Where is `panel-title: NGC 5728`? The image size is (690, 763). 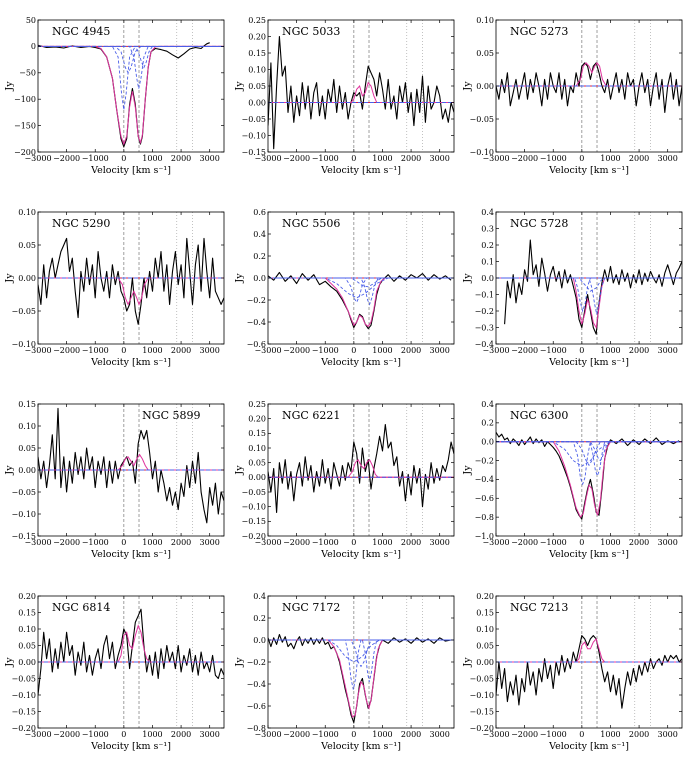 panel-title: NGC 5728 is located at coordinates (539, 223).